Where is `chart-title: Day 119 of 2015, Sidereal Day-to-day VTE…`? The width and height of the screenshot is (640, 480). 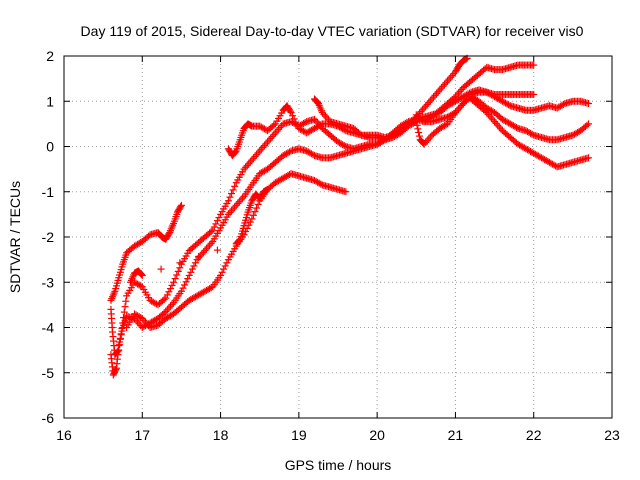 chart-title: Day 119 of 2015, Sidereal Day-to-day VTE… is located at coordinates (332, 31).